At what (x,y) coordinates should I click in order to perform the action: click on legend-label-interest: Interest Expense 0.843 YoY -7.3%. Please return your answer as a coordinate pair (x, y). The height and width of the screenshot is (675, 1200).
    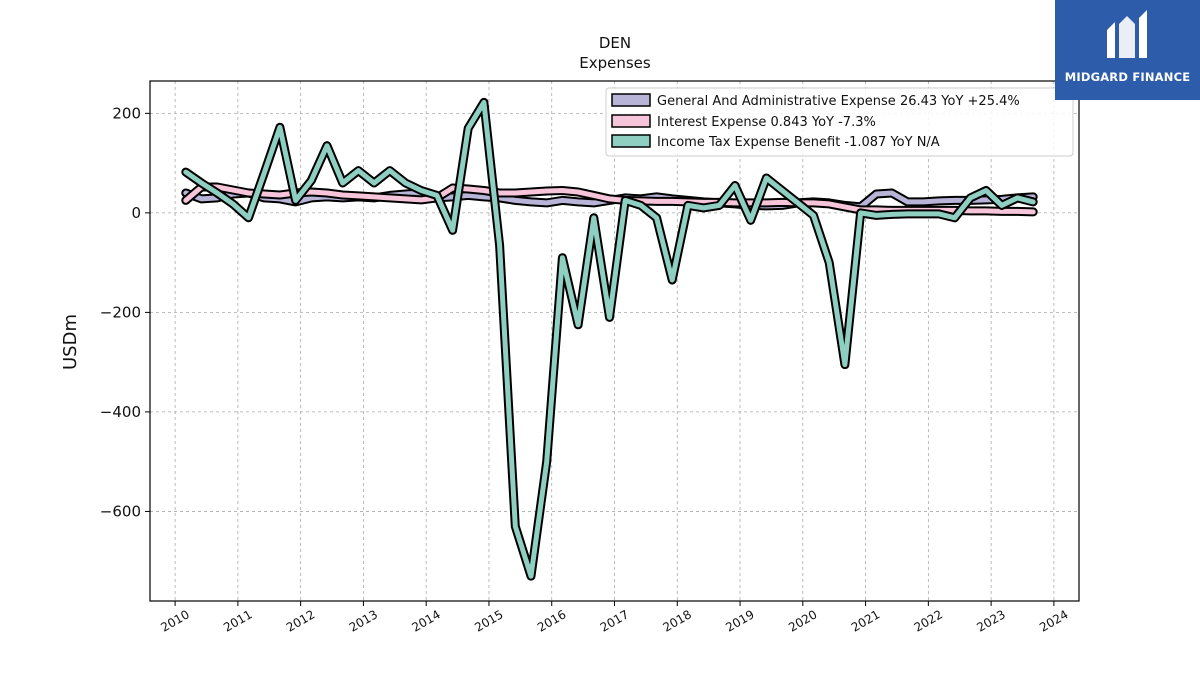
    Looking at the image, I should click on (766, 122).